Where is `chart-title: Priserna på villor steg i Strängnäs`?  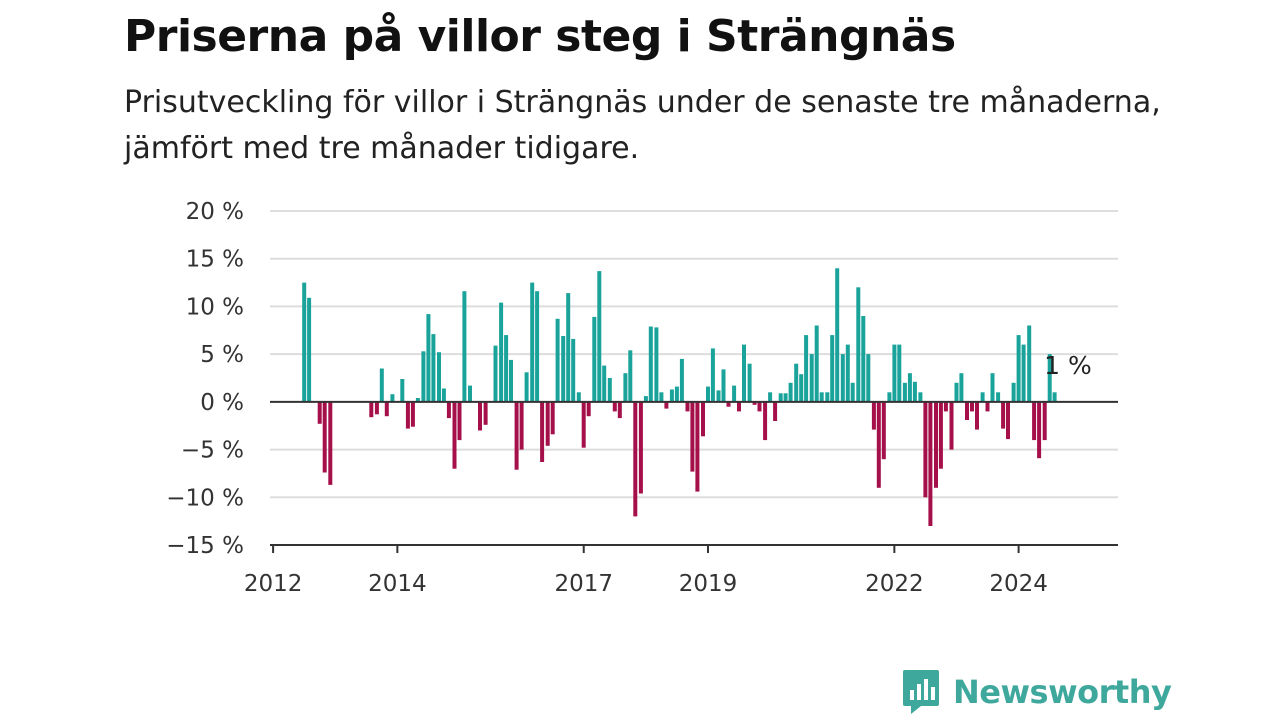 chart-title: Priserna på villor steg i Strängnäs is located at coordinates (540, 36).